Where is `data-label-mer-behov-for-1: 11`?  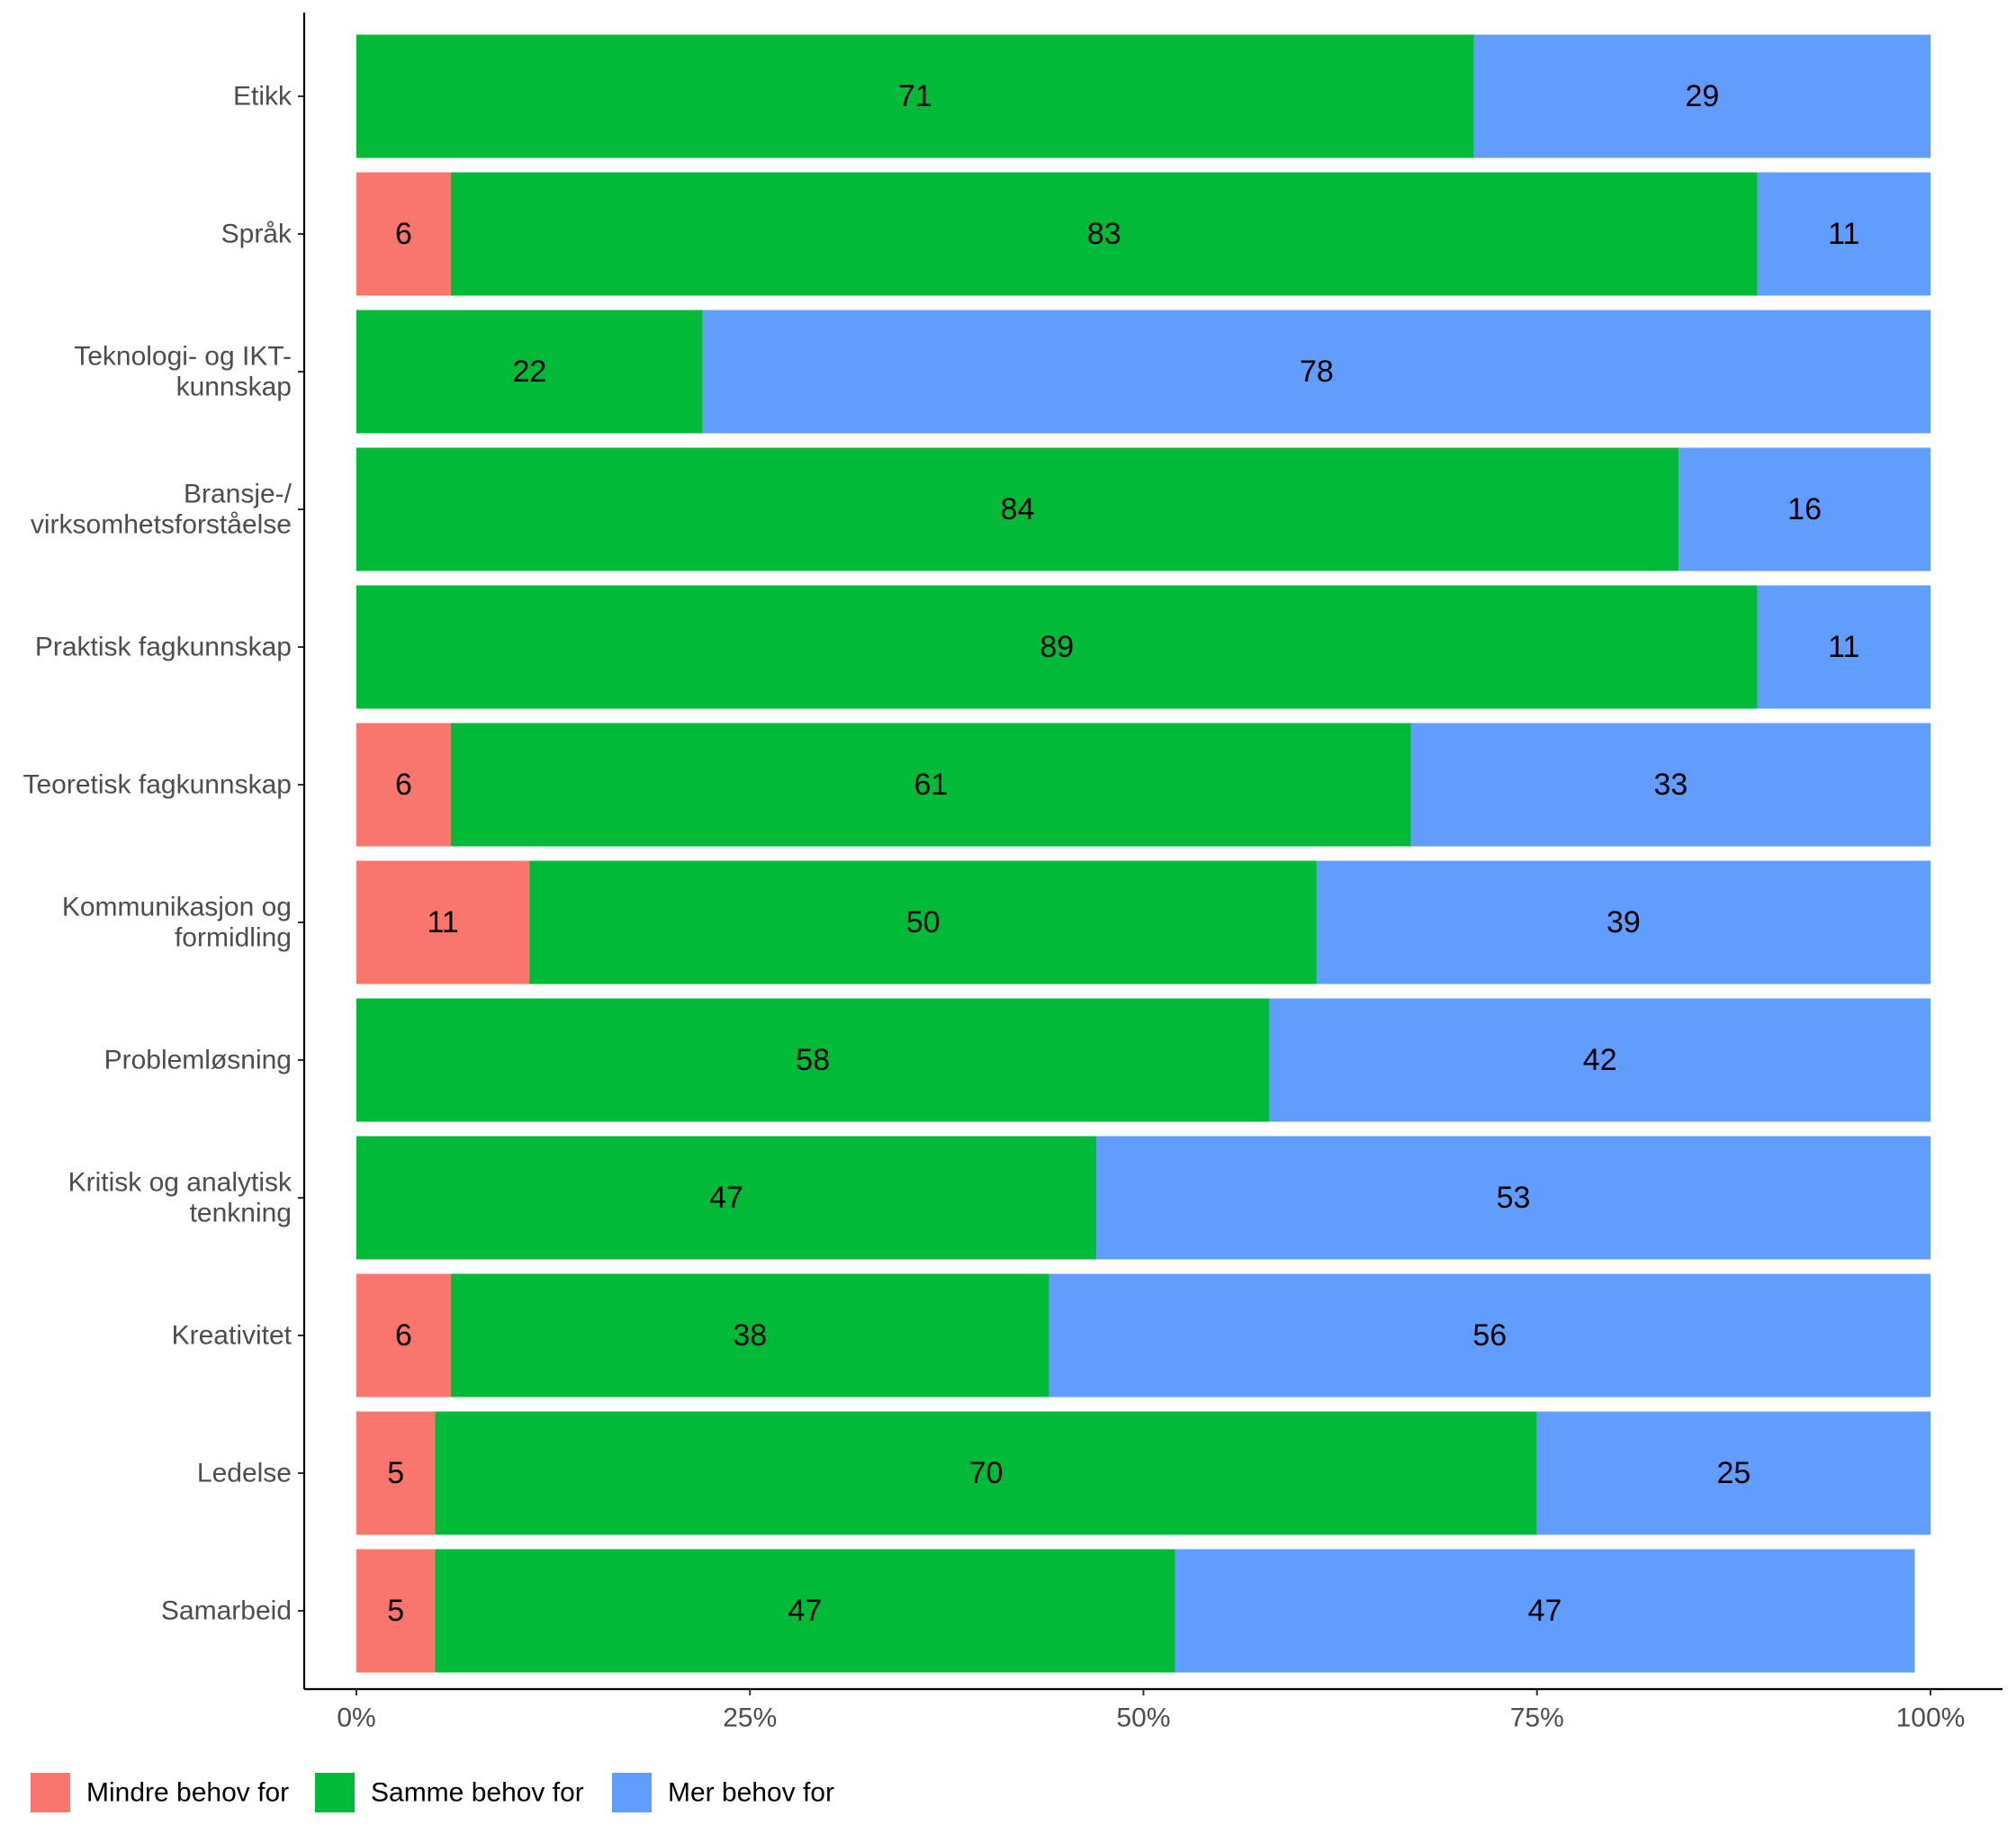 data-label-mer-behov-for-1: 11 is located at coordinates (1844, 234).